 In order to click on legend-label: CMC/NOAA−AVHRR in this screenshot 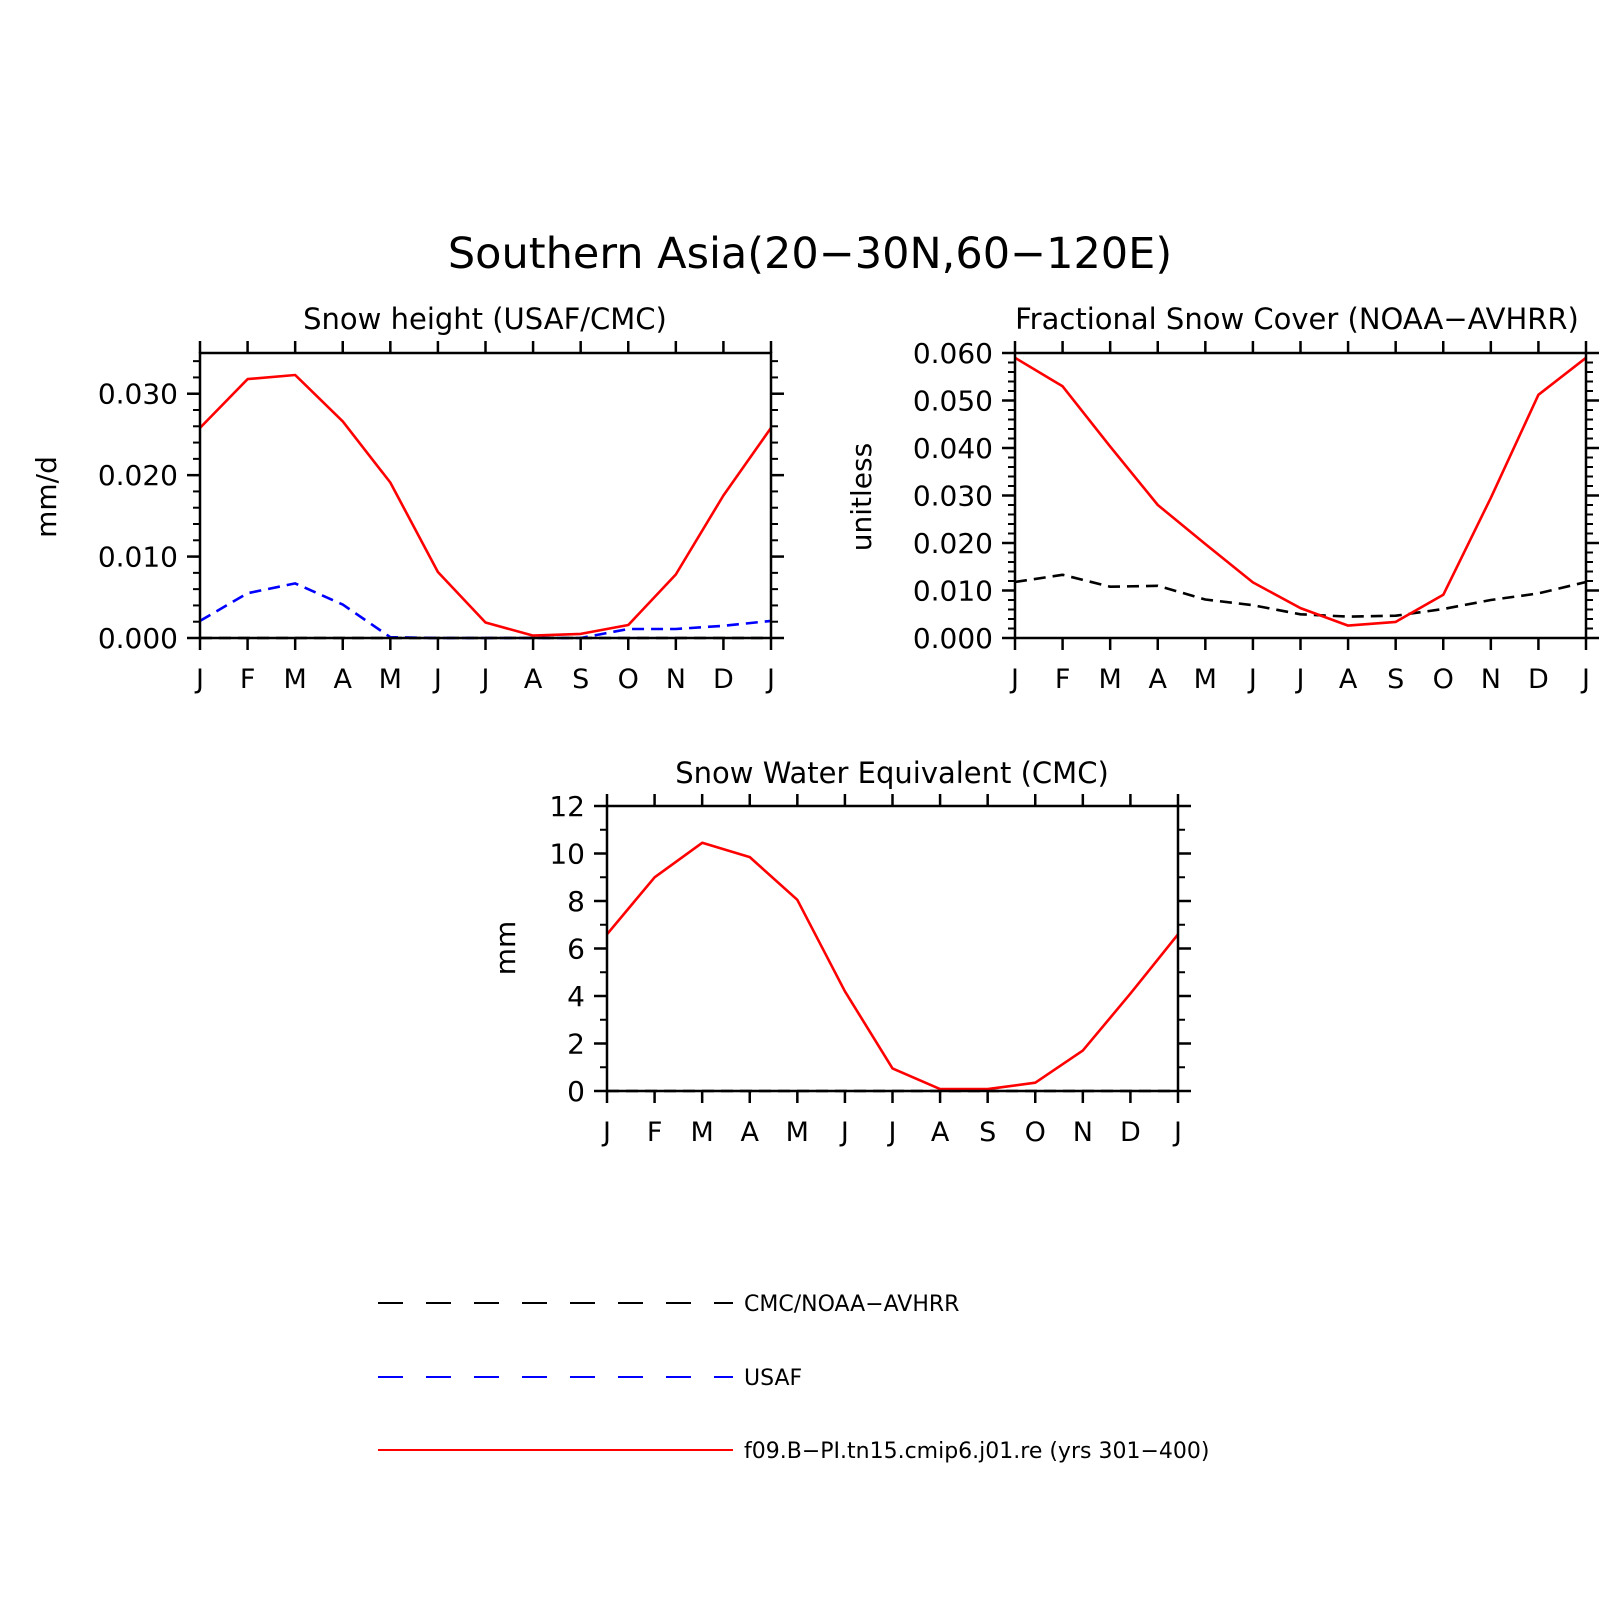, I will do `click(851, 1304)`.